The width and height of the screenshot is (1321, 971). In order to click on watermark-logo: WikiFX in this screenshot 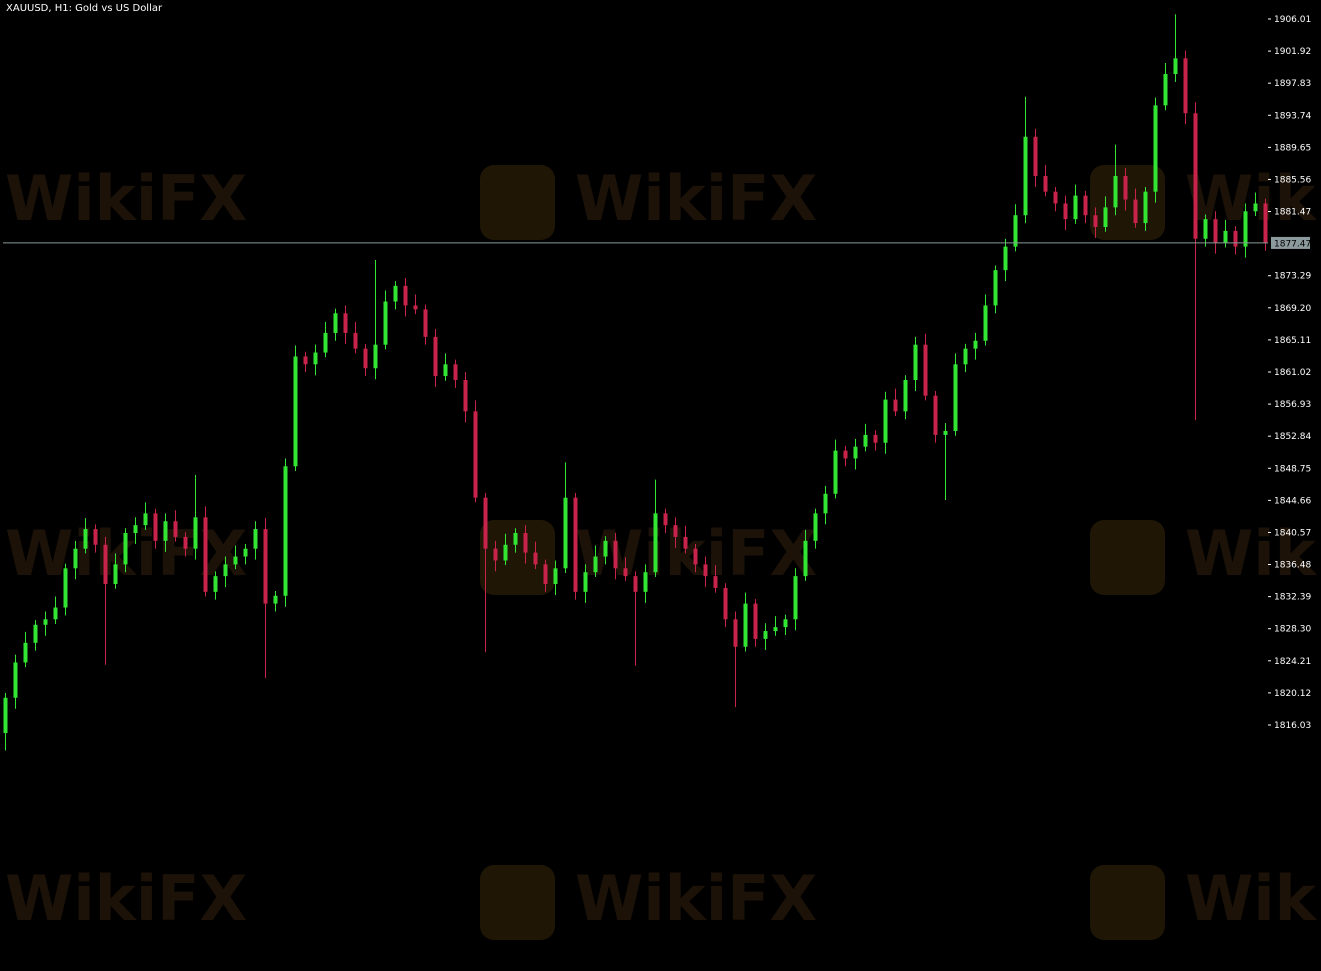, I will do `click(1205, 556)`.